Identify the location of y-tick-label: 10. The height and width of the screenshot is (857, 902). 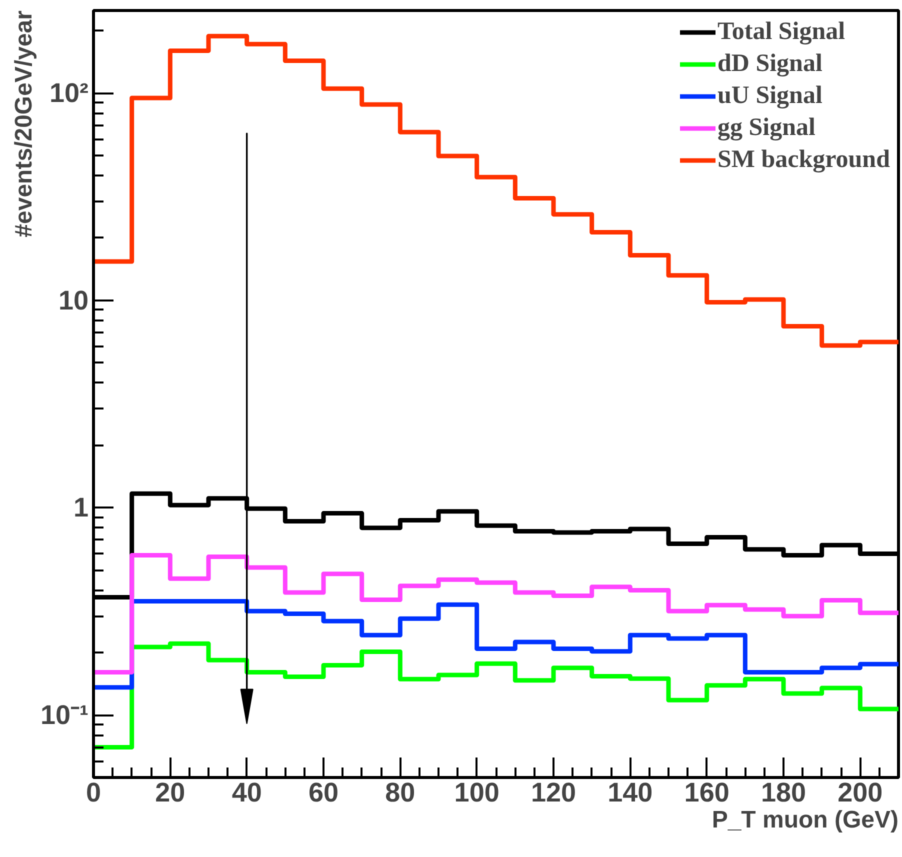
(73, 300).